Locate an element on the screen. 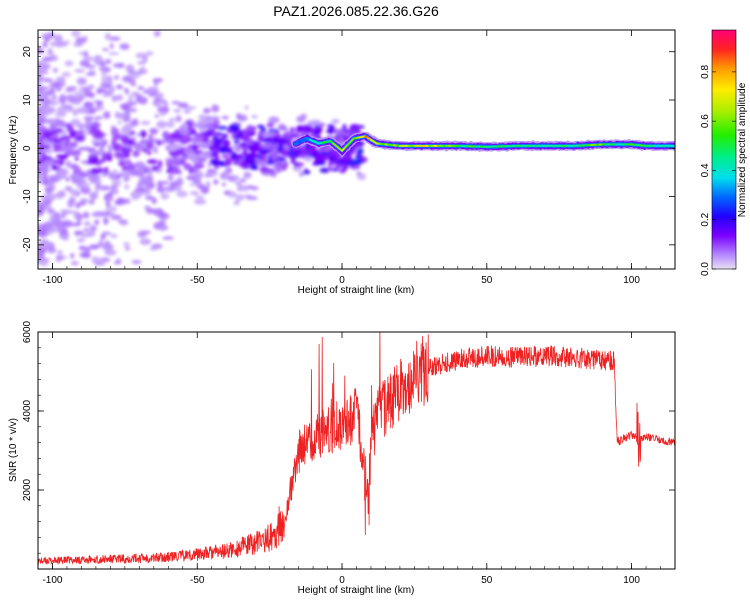  colorbar-gradient is located at coordinates (724, 149).